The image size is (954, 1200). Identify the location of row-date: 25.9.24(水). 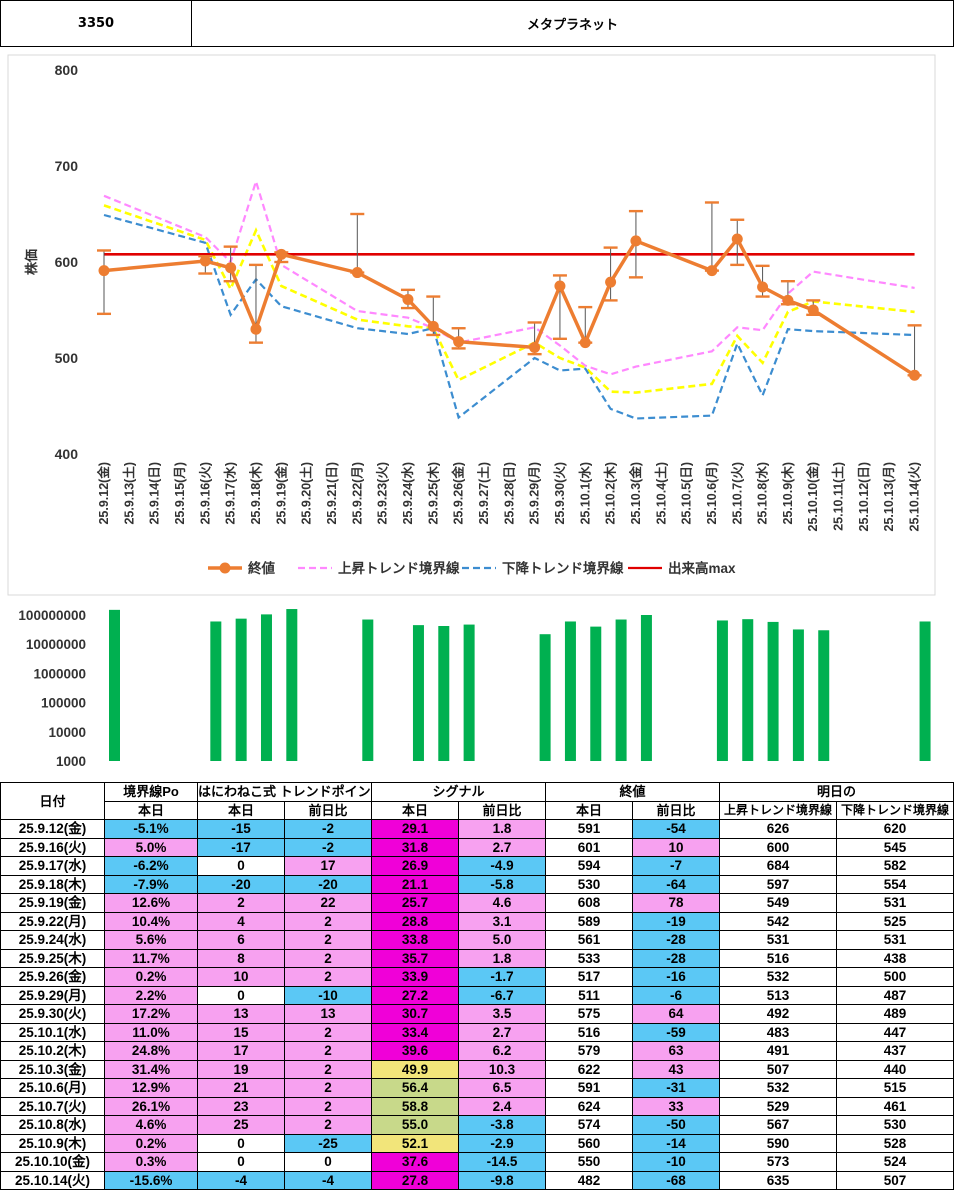
(52, 940).